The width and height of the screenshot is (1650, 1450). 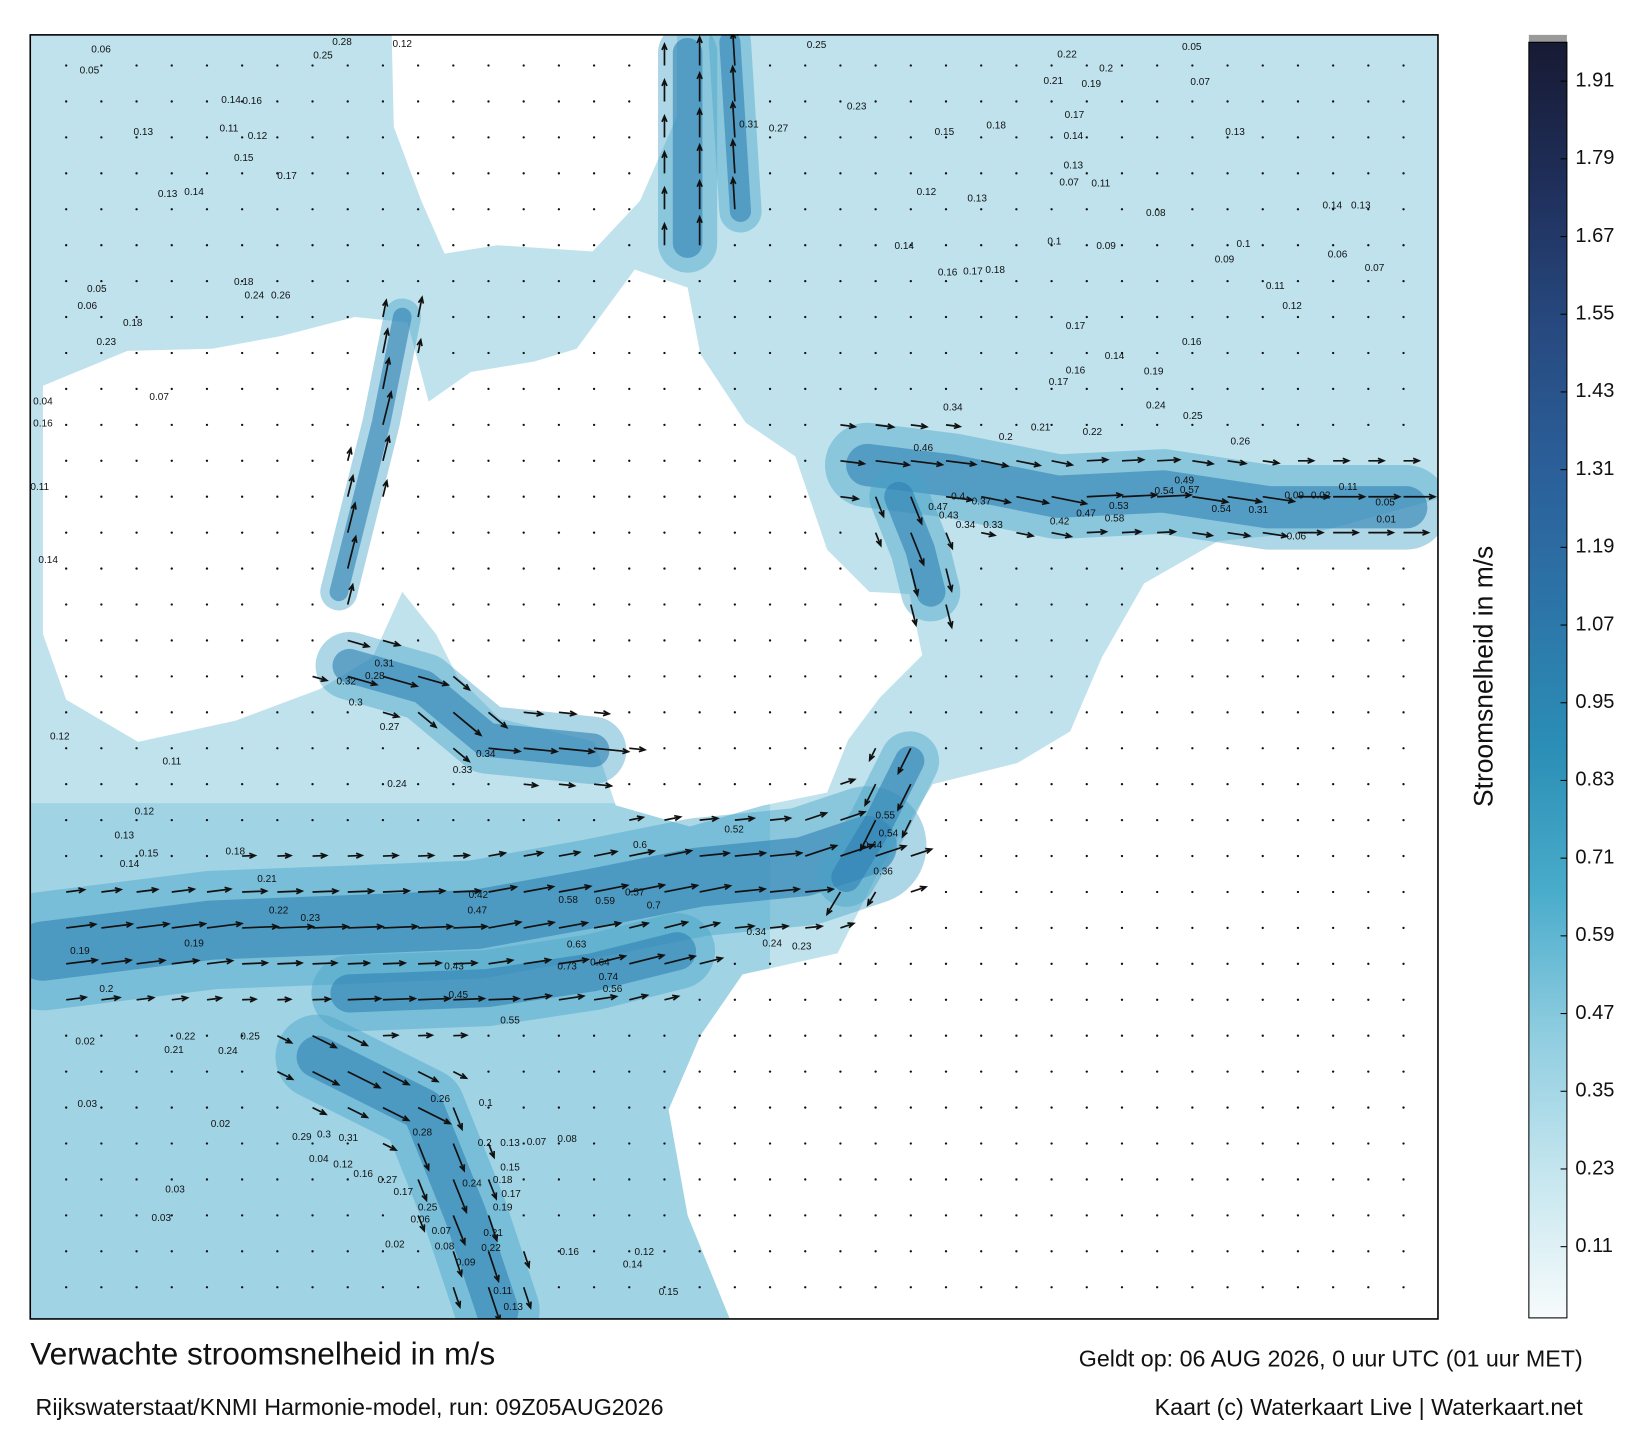 What do you see at coordinates (85, 1042) in the screenshot?
I see `speed-label: 0.02` at bounding box center [85, 1042].